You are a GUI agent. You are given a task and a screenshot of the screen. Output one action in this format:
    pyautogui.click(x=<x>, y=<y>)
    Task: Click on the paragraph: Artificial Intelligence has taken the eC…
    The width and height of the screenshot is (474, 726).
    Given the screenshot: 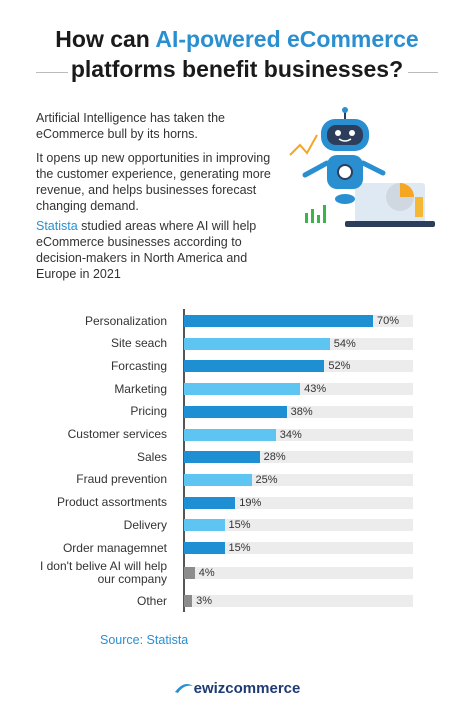 What is the action you would take?
    pyautogui.click(x=130, y=126)
    